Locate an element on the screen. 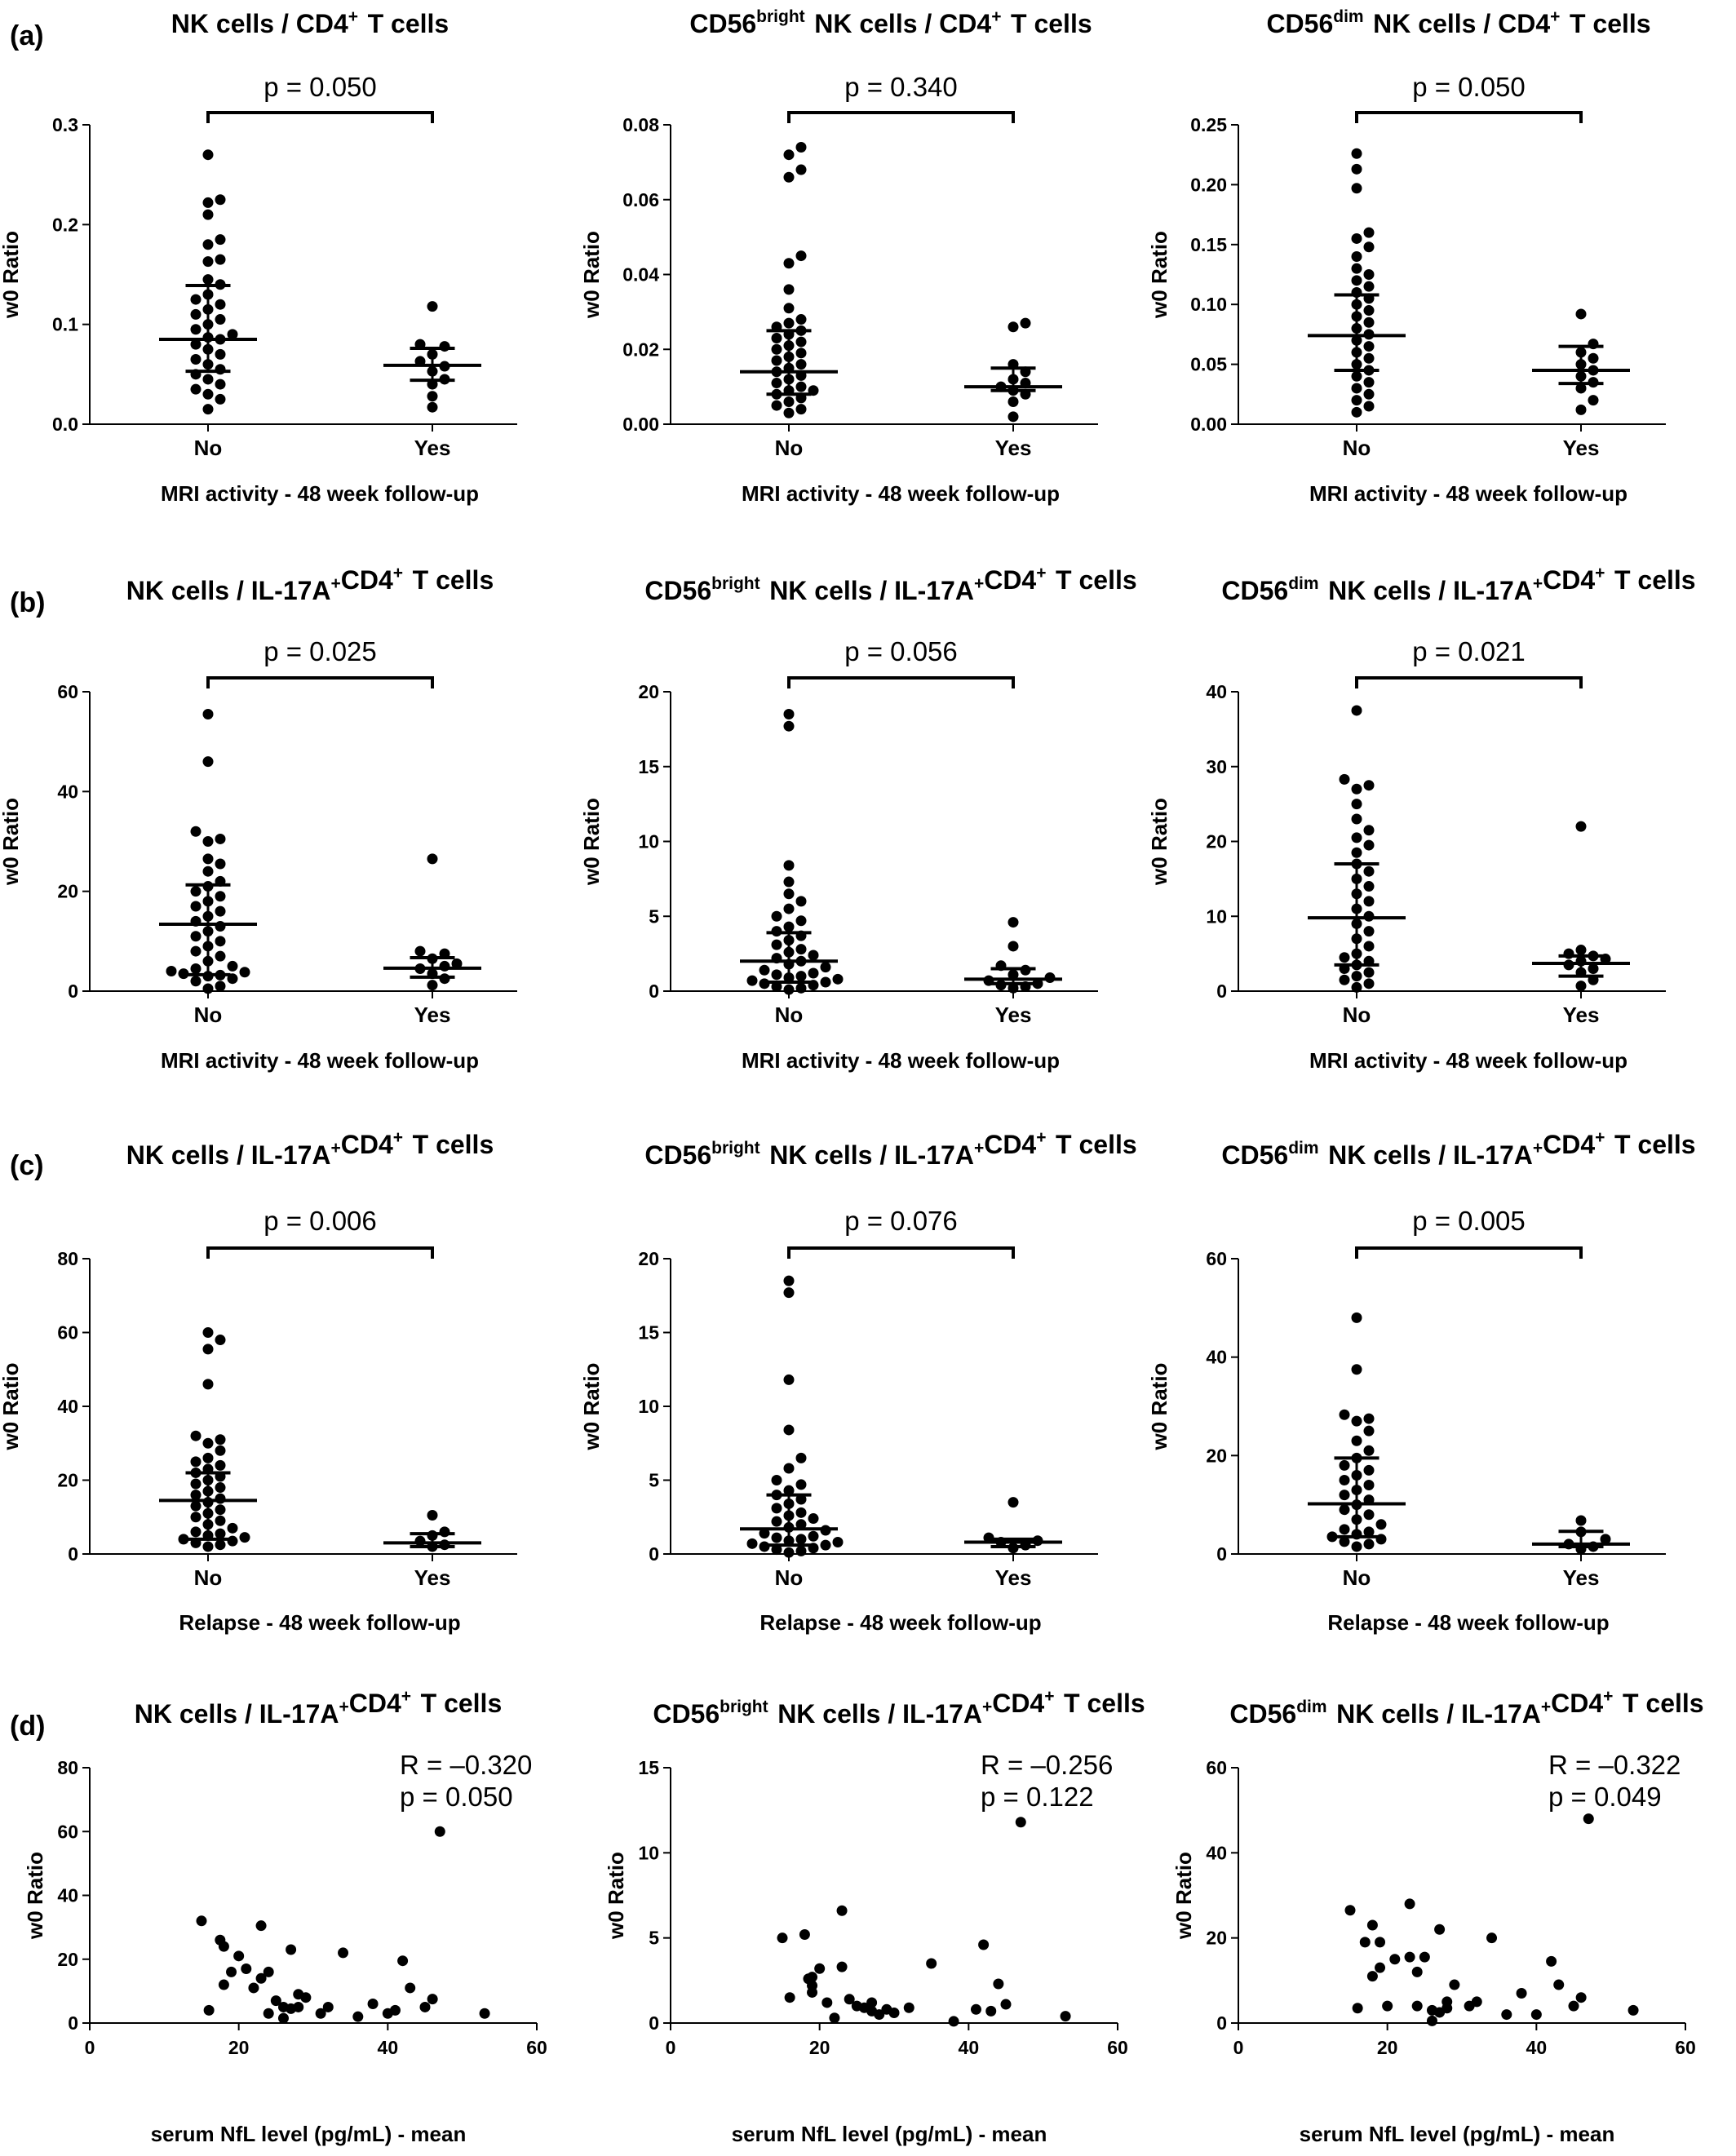 The height and width of the screenshot is (2156, 1736). y-tick-label: 0.2 is located at coordinates (65, 225).